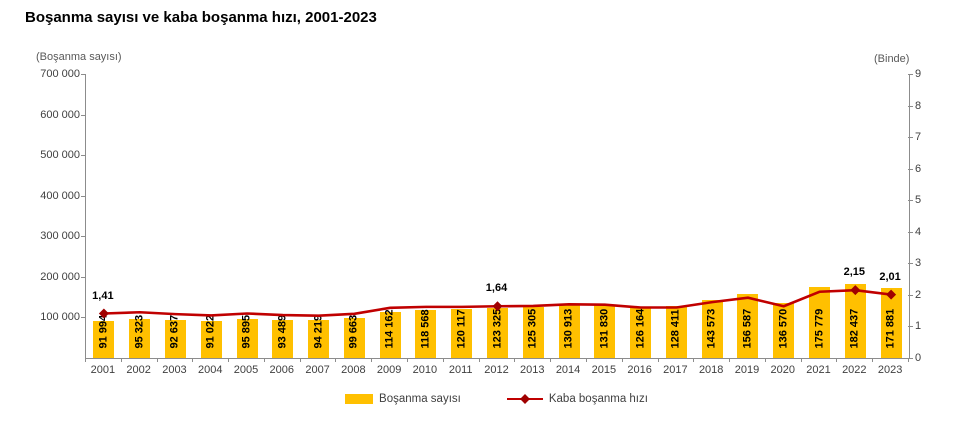 The image size is (957, 423). Describe the element at coordinates (425, 370) in the screenshot. I see `x-axis-label-2010: 2010` at that location.